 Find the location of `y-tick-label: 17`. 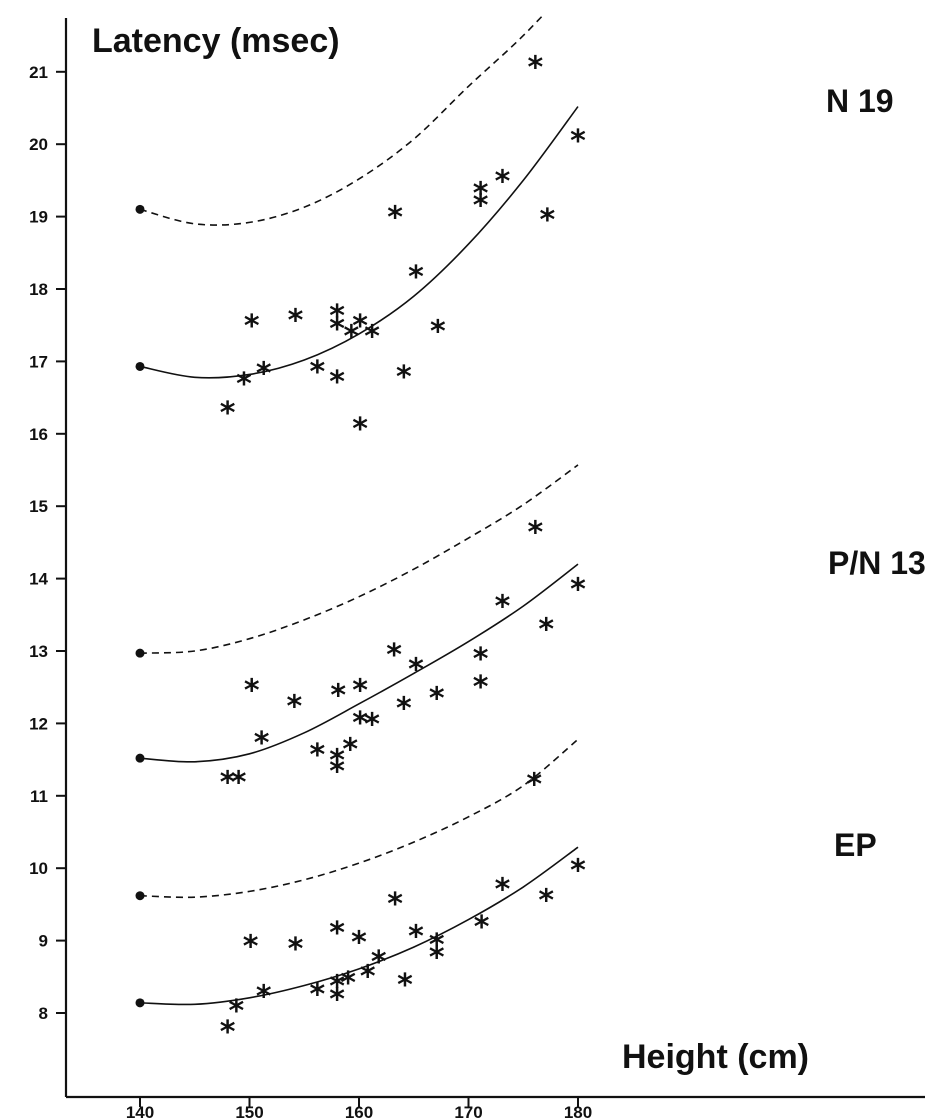

y-tick-label: 17 is located at coordinates (38, 361).